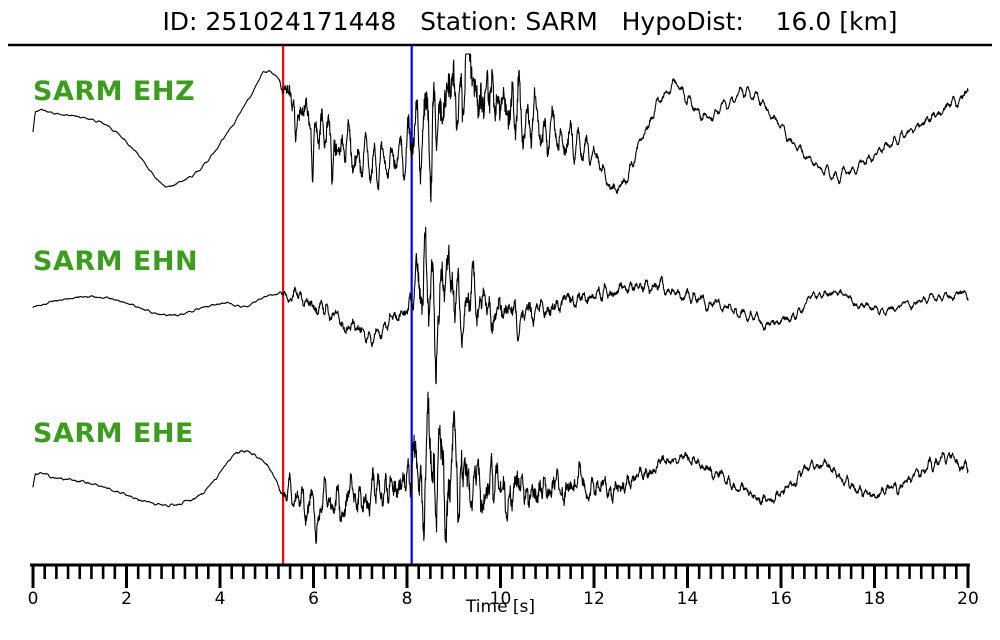 This screenshot has height=640, width=1000. Describe the element at coordinates (688, 599) in the screenshot. I see `x-tick-label: 14` at that location.